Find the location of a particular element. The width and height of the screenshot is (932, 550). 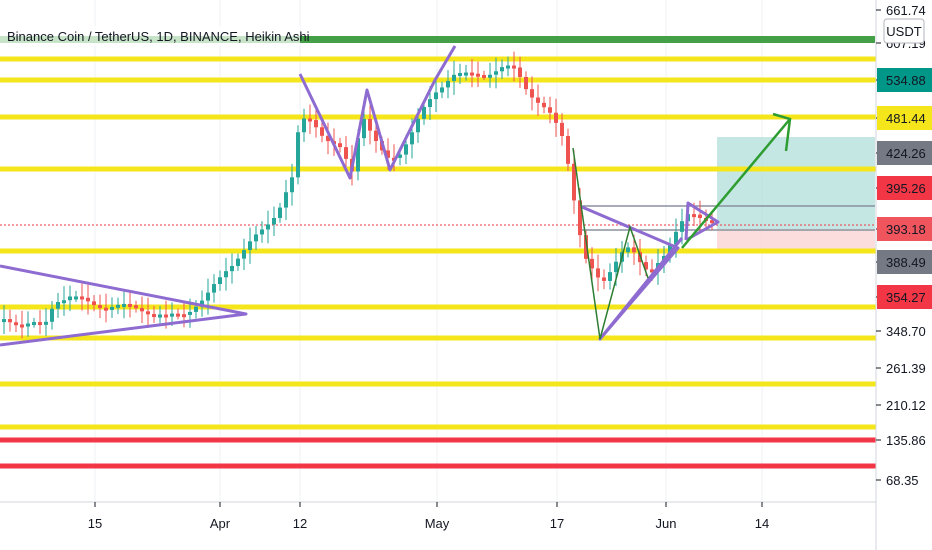

triangle-left is located at coordinates (124, 305).